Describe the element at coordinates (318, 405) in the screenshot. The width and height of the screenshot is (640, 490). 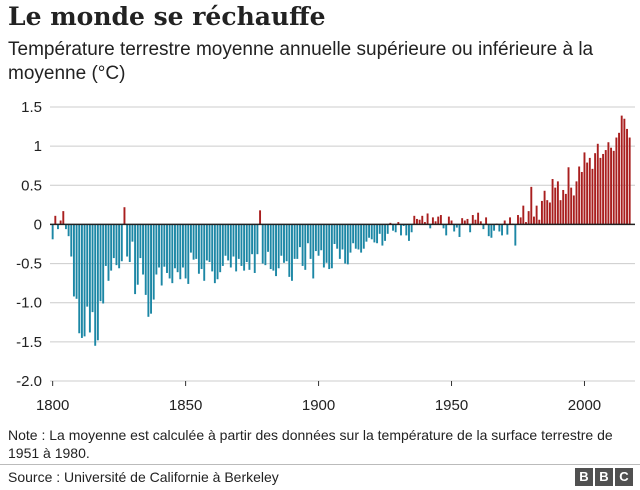
I see `x-tick-label: 1900` at that location.